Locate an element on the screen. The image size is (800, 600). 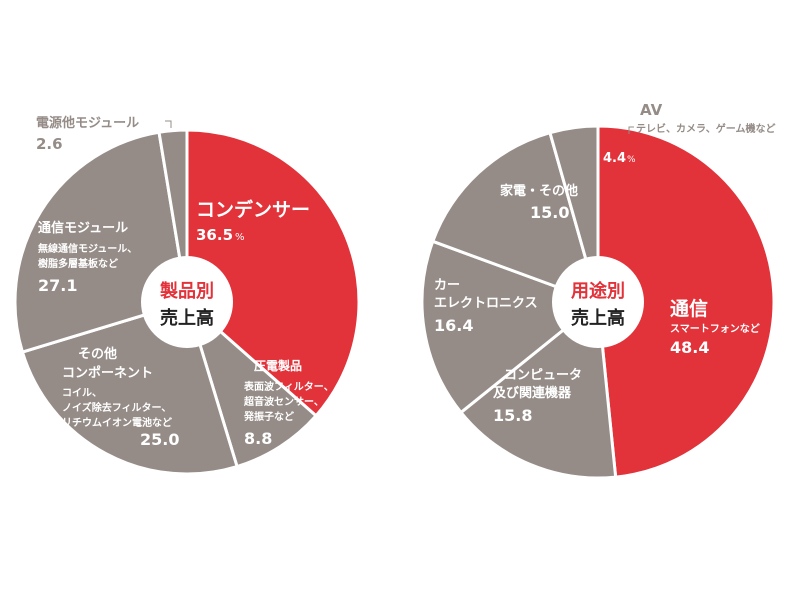
slice-sub-piezo-1: 表面波フィルター、 is located at coordinates (288, 386).